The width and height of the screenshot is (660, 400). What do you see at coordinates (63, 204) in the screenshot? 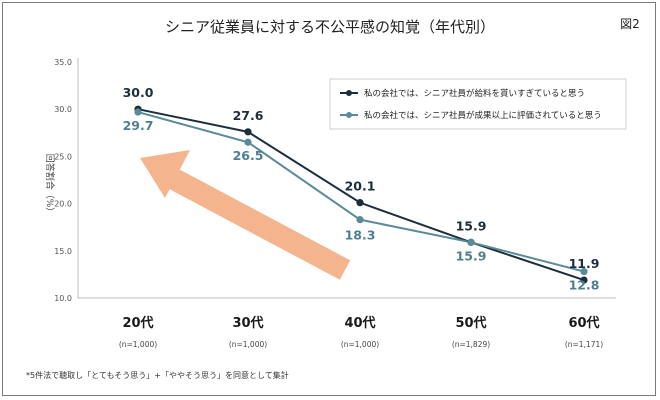
I see `y-tick-label: 20.0` at bounding box center [63, 204].